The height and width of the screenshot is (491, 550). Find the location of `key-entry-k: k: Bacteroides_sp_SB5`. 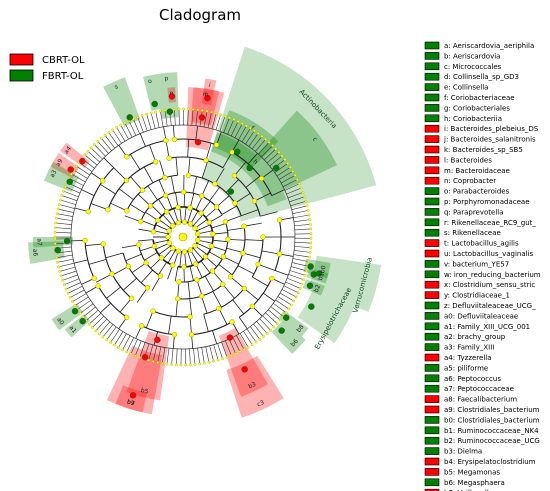

key-entry-k: k: Bacteroides_sp_SB5 is located at coordinates (483, 150).